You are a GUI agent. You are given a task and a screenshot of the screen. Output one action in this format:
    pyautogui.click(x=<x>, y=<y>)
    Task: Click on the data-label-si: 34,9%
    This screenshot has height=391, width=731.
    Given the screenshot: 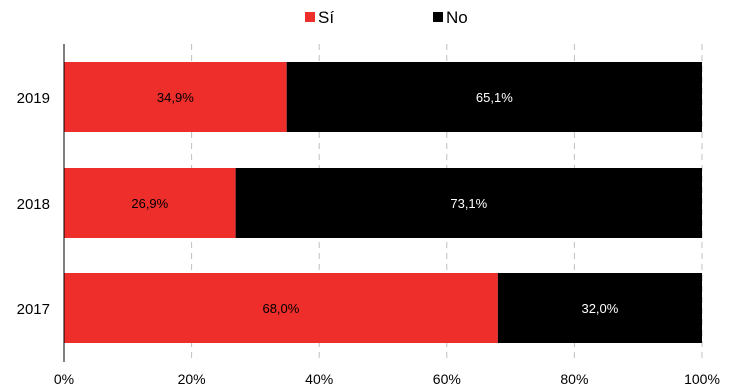 What is the action you would take?
    pyautogui.click(x=175, y=97)
    